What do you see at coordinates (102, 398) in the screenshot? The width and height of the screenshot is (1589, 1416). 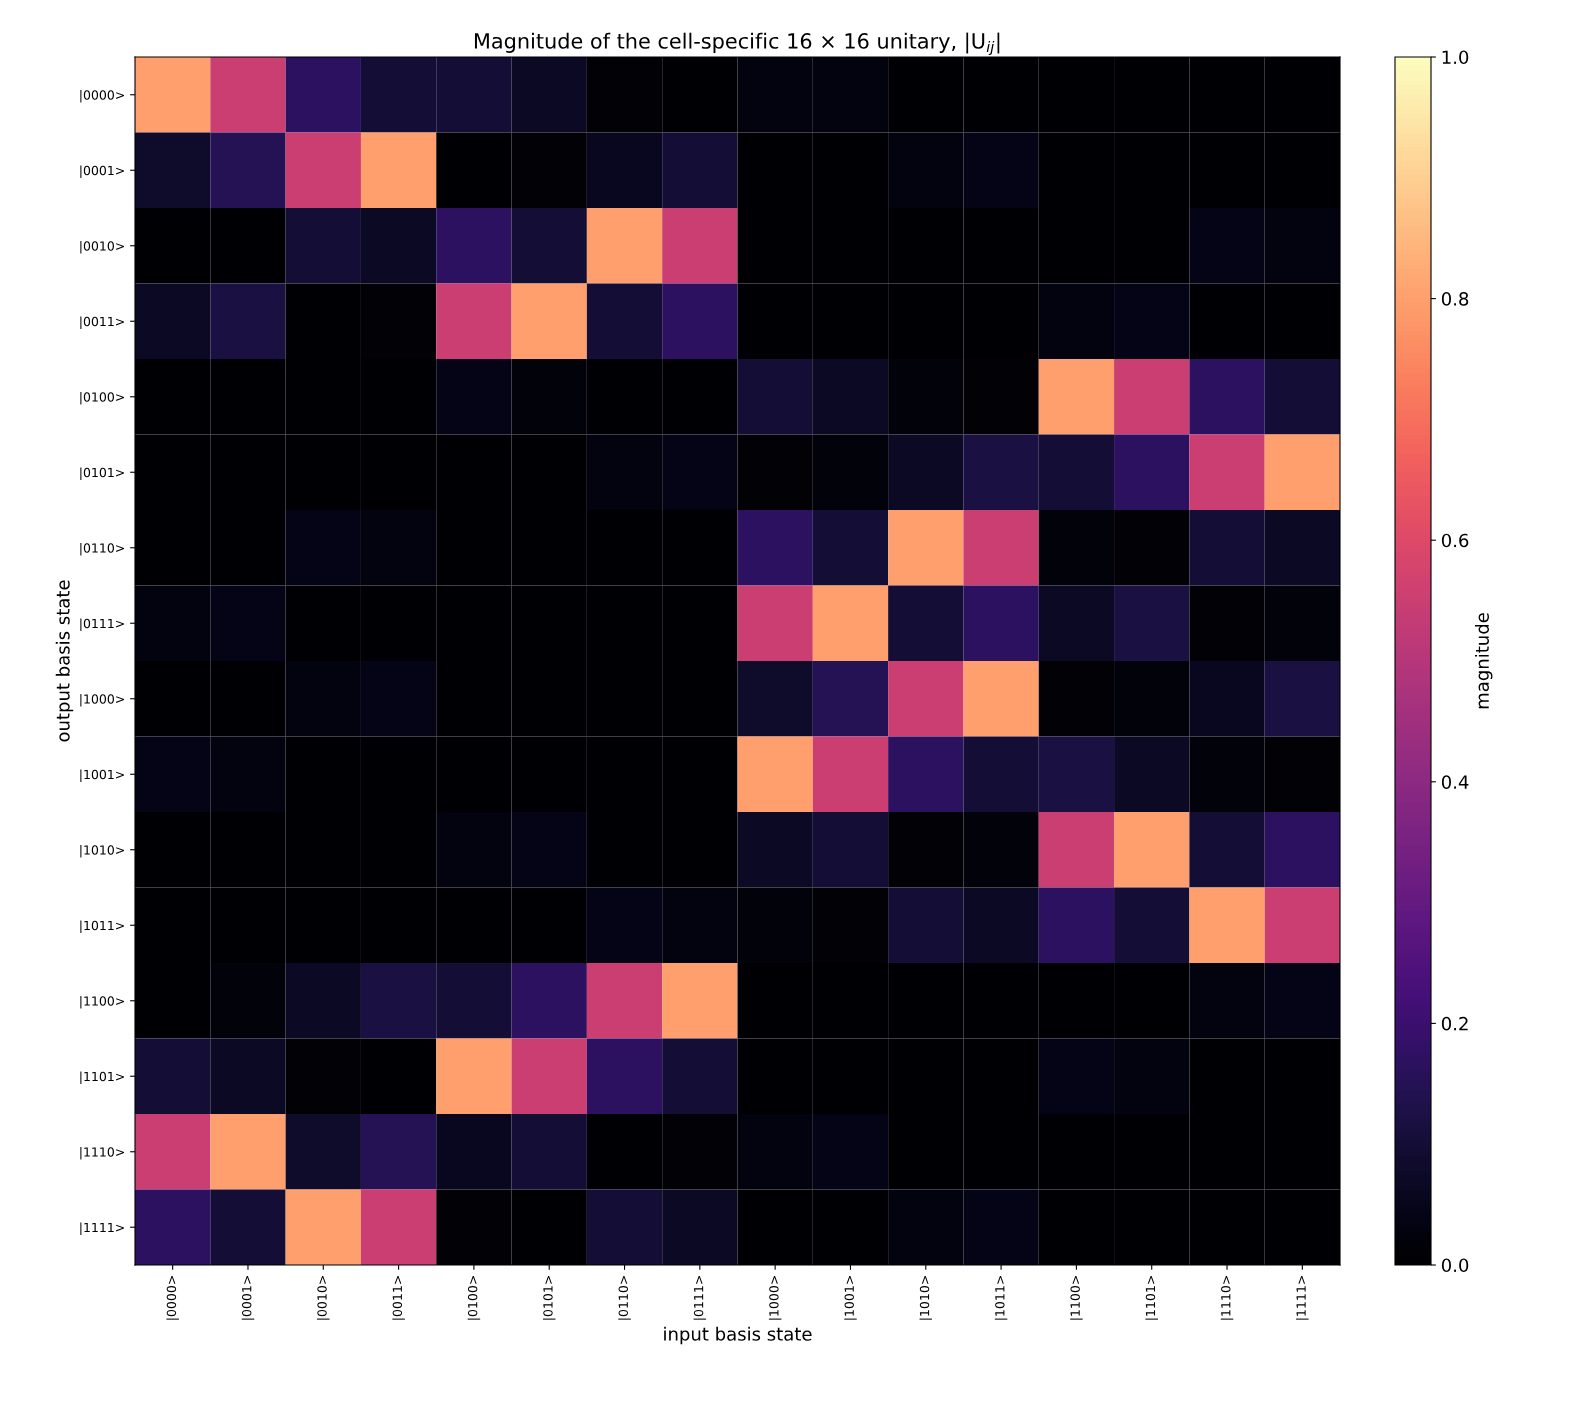 I see `y-tick-label: |0100>` at bounding box center [102, 398].